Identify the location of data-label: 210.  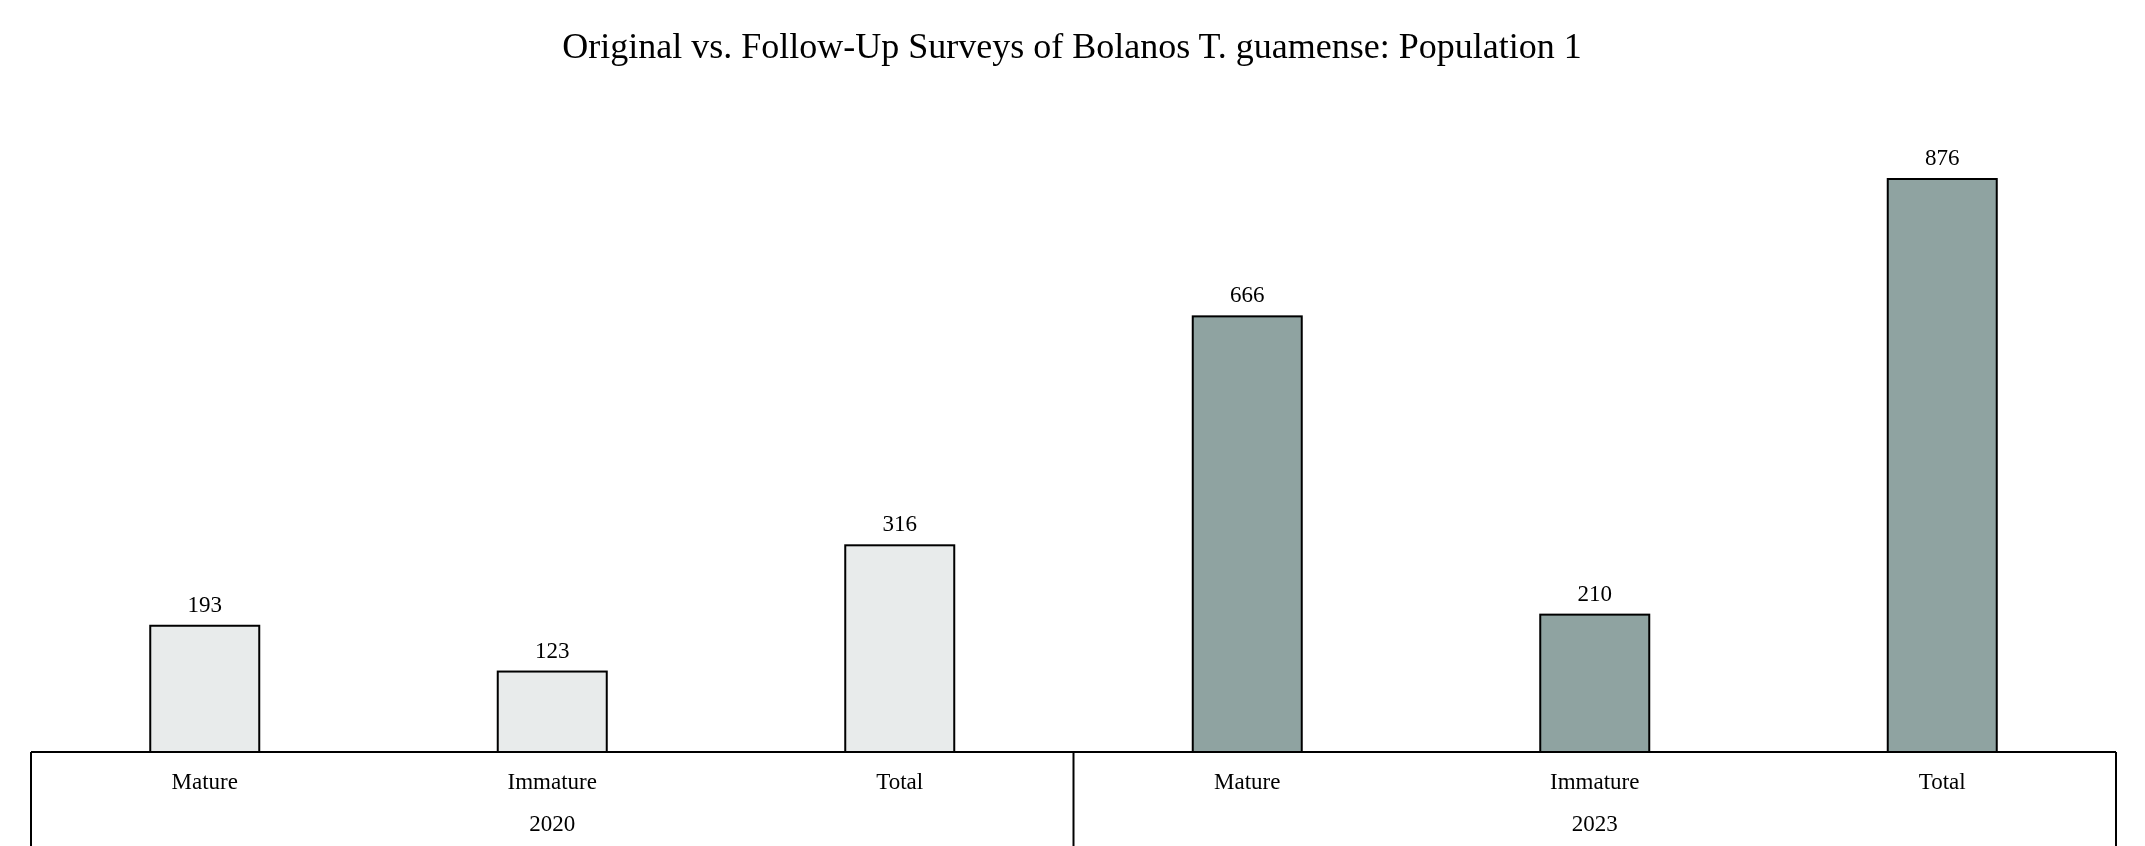
(1594, 593).